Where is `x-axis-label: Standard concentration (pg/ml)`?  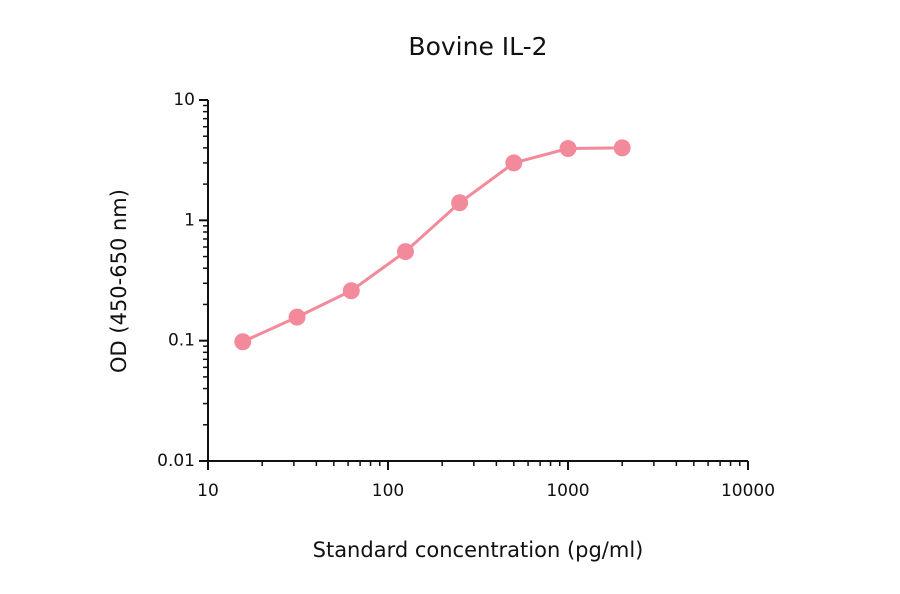 x-axis-label: Standard concentration (pg/ml) is located at coordinates (478, 550).